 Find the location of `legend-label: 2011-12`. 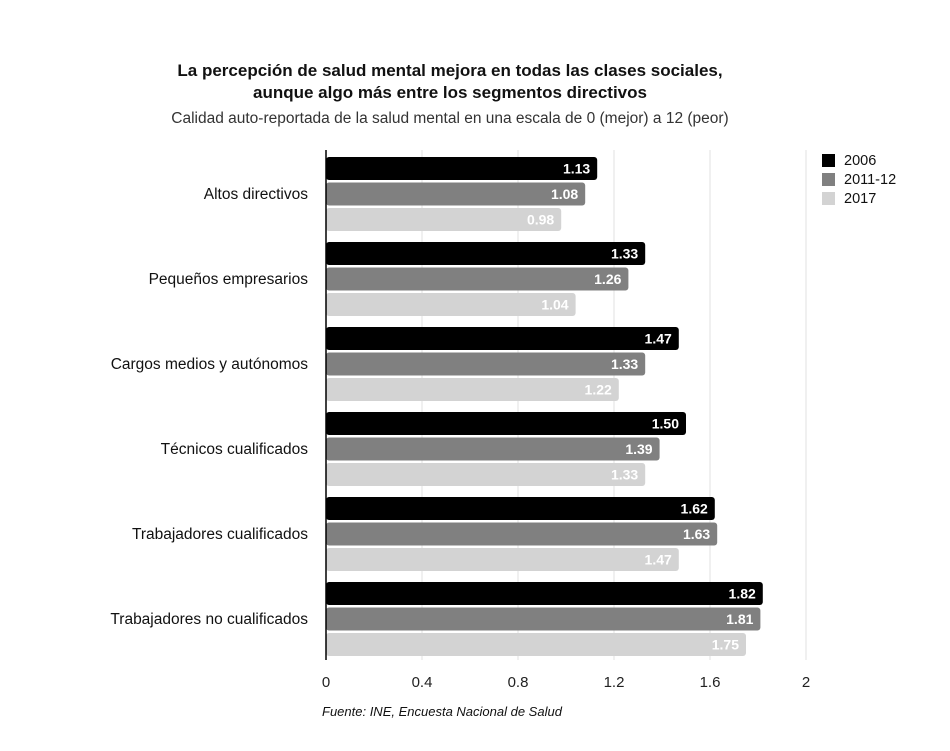

legend-label: 2011-12 is located at coordinates (870, 179).